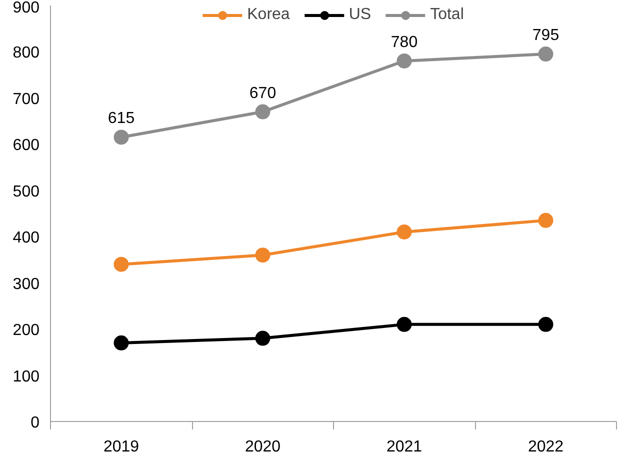 Image resolution: width=628 pixels, height=454 pixels. I want to click on data-label: 780, so click(404, 42).